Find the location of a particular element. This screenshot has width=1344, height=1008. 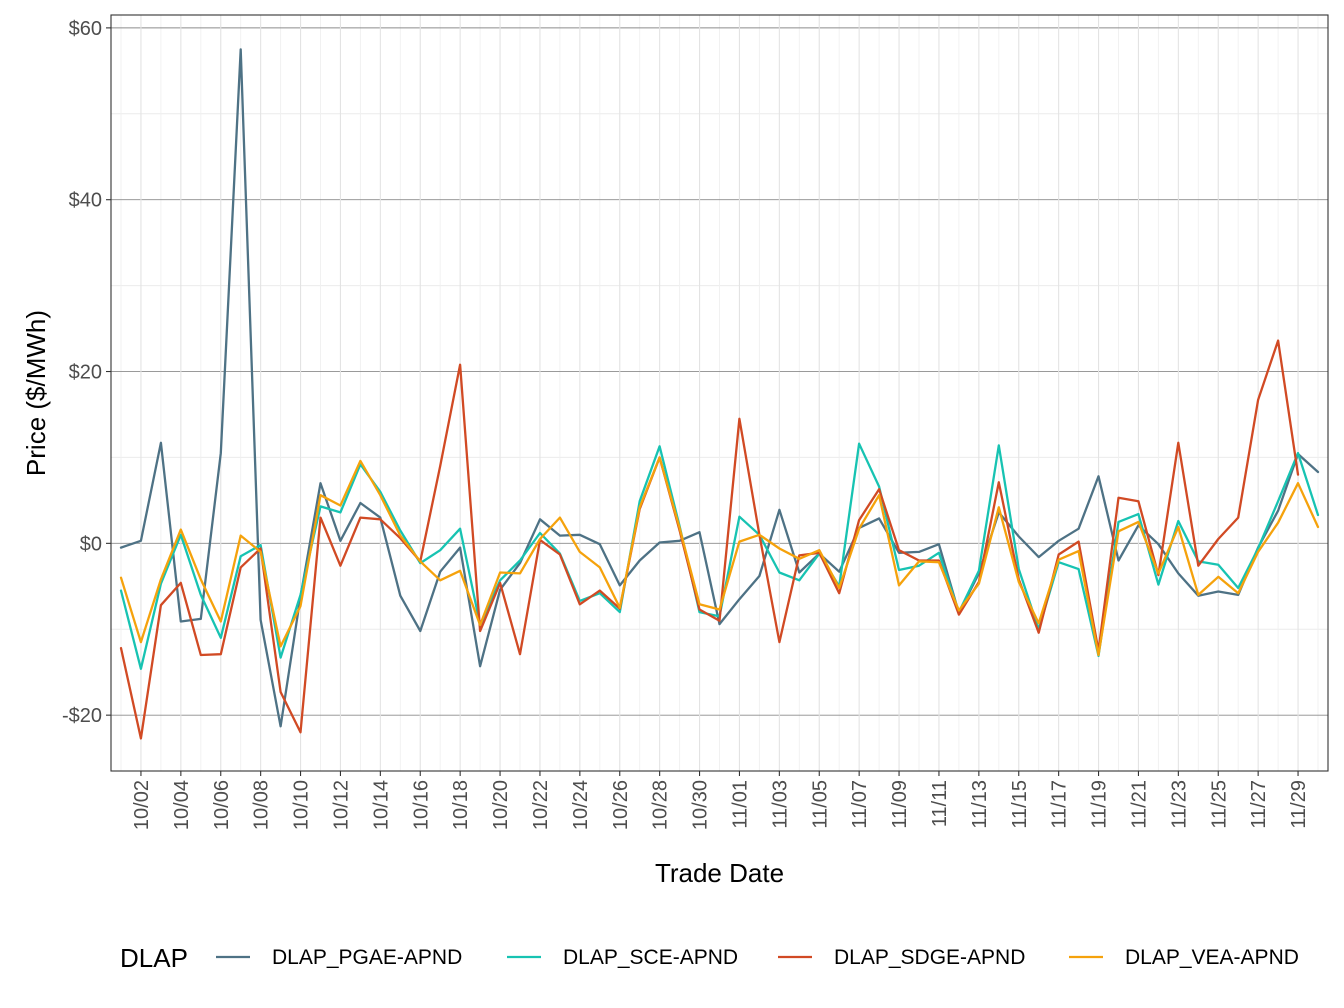

x-tick-label: 11/01 is located at coordinates (740, 804).